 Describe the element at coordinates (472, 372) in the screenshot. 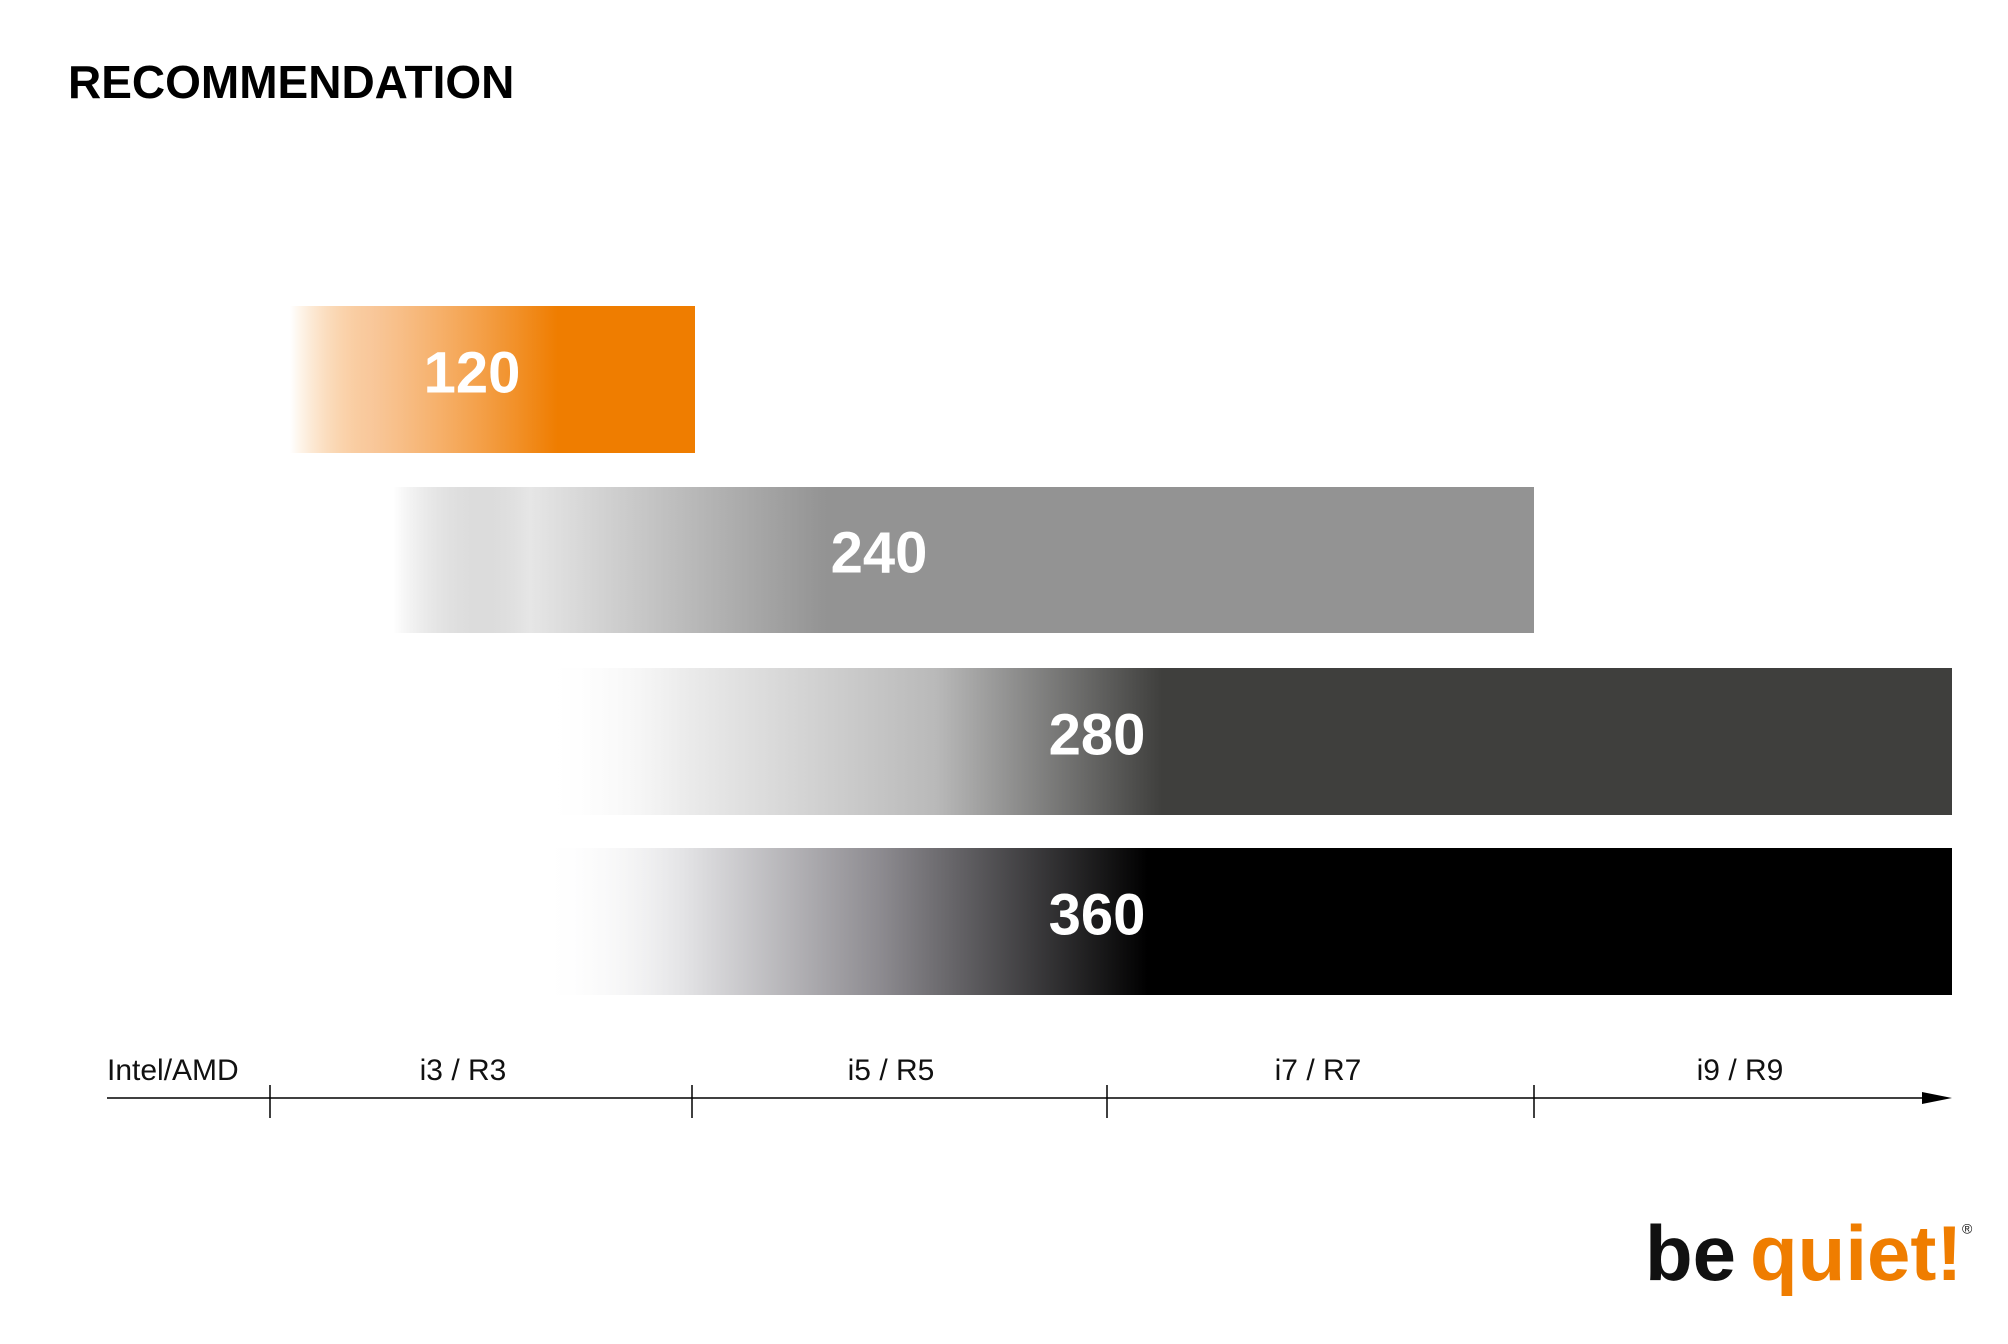

I see `bar-label: 120` at that location.